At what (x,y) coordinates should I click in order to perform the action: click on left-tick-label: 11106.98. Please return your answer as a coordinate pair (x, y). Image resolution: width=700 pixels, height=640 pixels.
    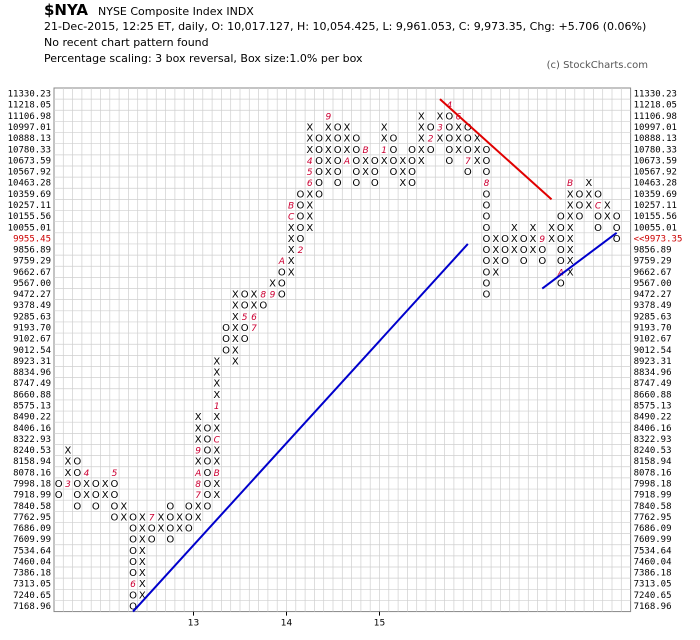
    Looking at the image, I should click on (29, 117).